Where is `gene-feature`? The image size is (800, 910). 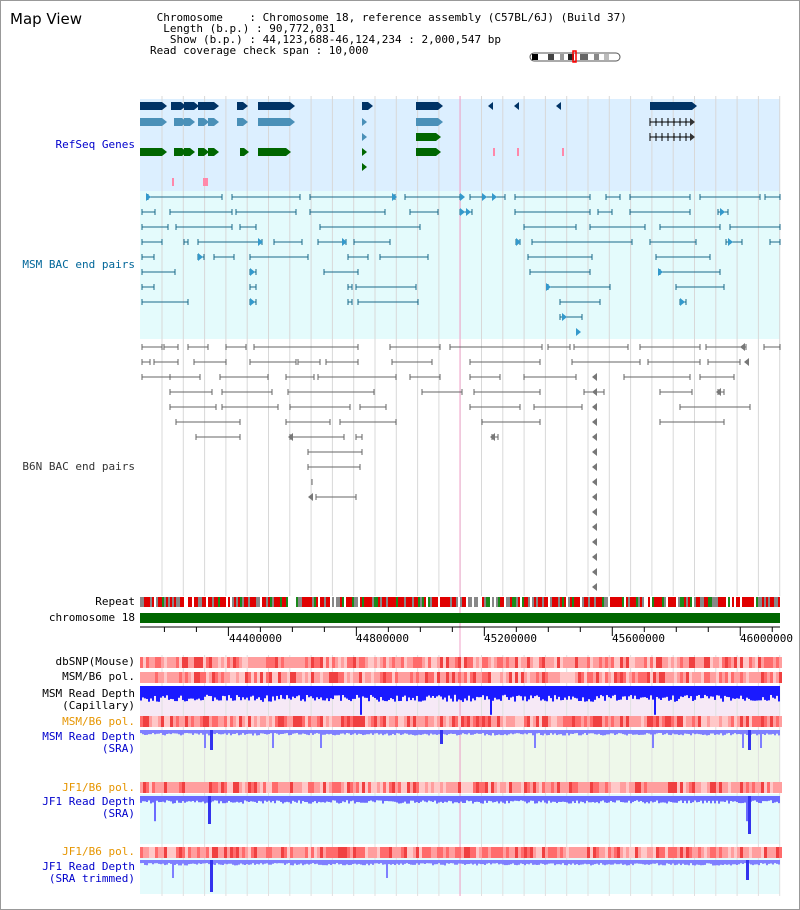
gene-feature is located at coordinates (206, 106).